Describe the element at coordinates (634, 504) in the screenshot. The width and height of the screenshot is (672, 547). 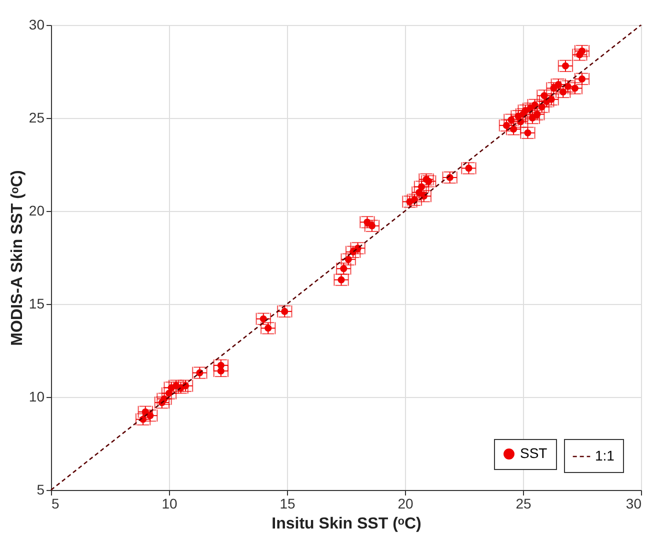
I see `x-tick-label: 30` at that location.